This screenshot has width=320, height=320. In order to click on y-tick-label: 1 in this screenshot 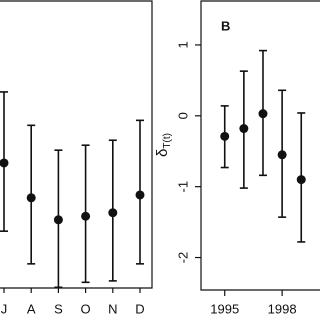, I will do `click(182, 44)`.